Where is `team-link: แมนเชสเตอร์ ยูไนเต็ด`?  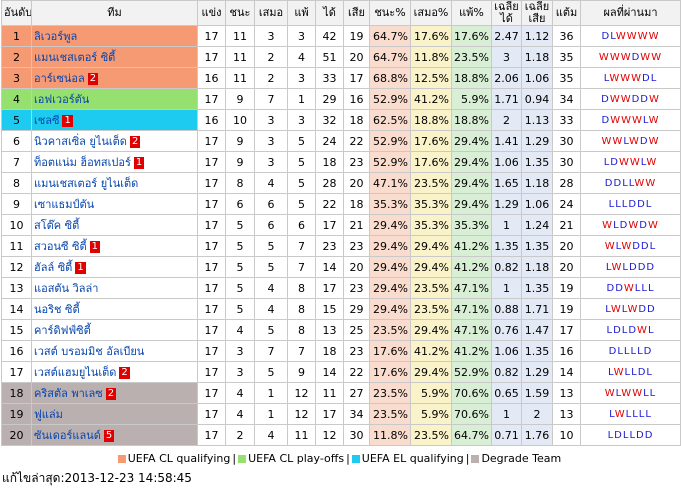
team-link: แมนเชสเตอร์ ยูไนเต็ด is located at coordinates (86, 183).